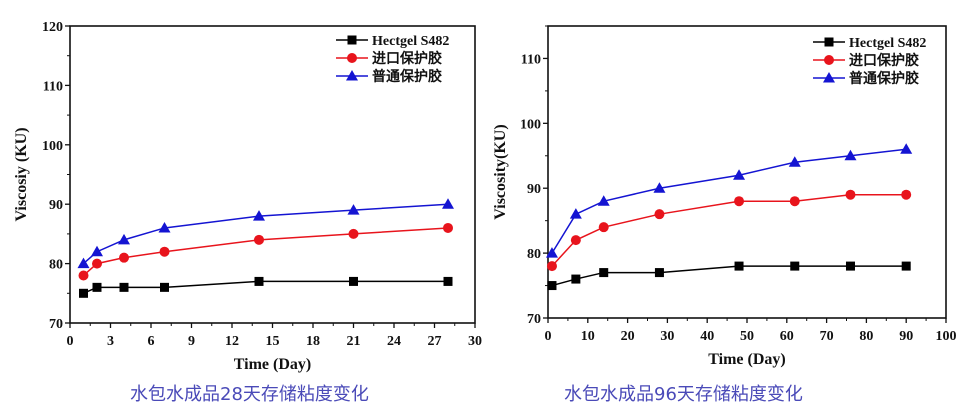 This screenshot has height=419, width=968. Describe the element at coordinates (866, 336) in the screenshot. I see `x-tick-label: 80` at that location.